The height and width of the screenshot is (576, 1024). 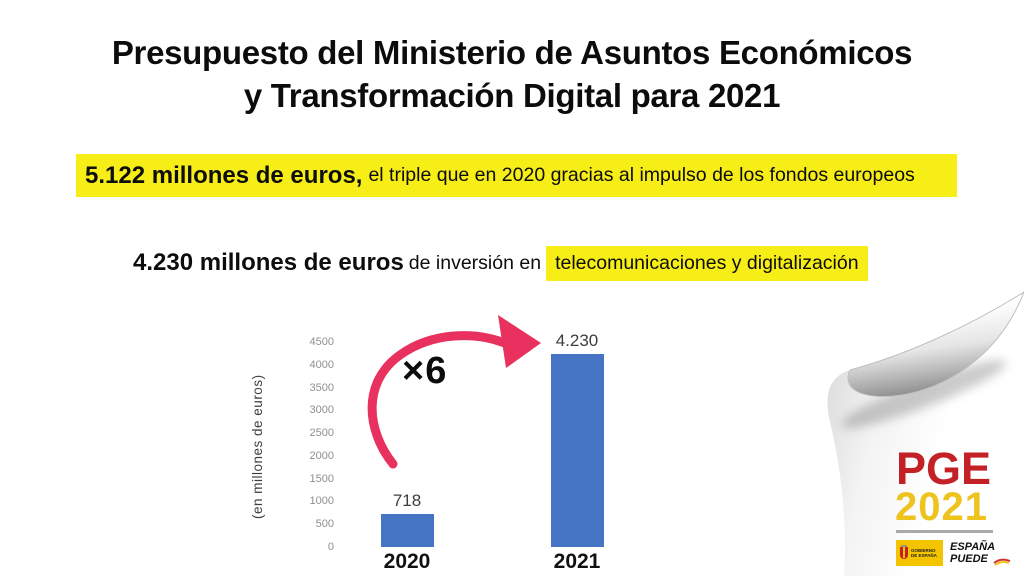 What do you see at coordinates (407, 561) in the screenshot?
I see `x-category-label: 2020` at bounding box center [407, 561].